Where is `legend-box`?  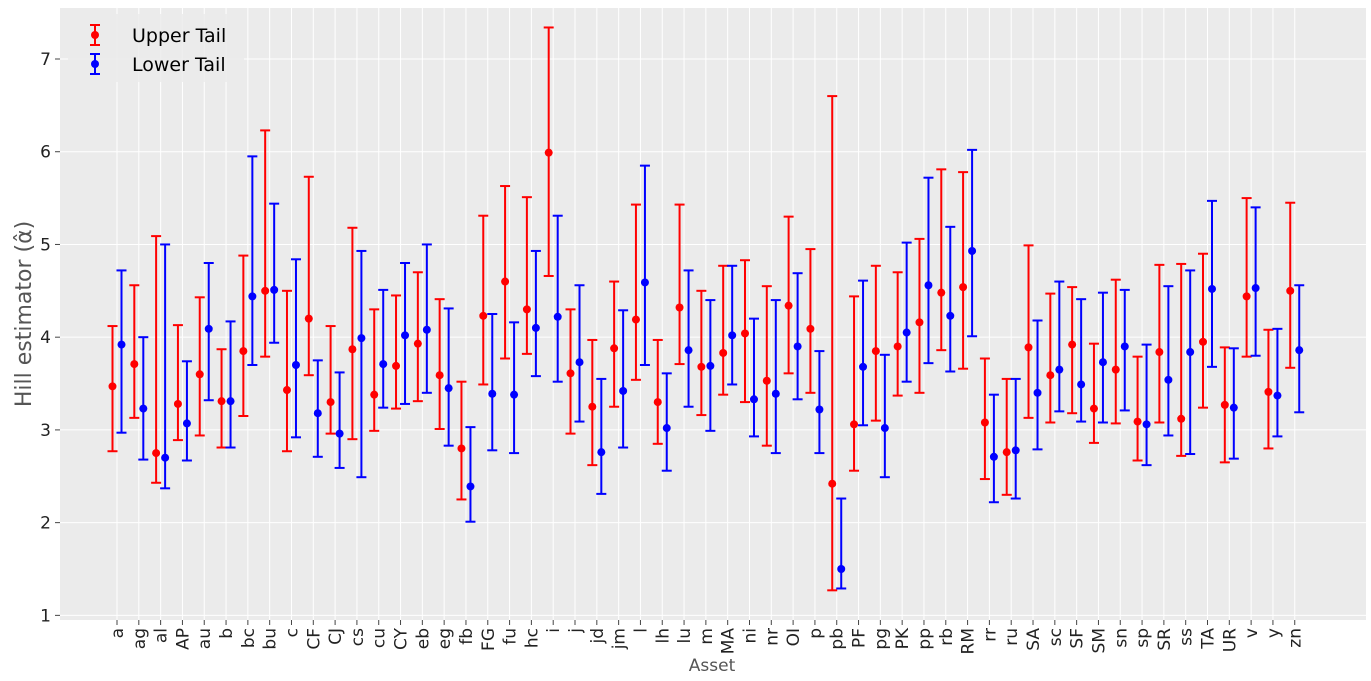
legend-box is located at coordinates (156, 48).